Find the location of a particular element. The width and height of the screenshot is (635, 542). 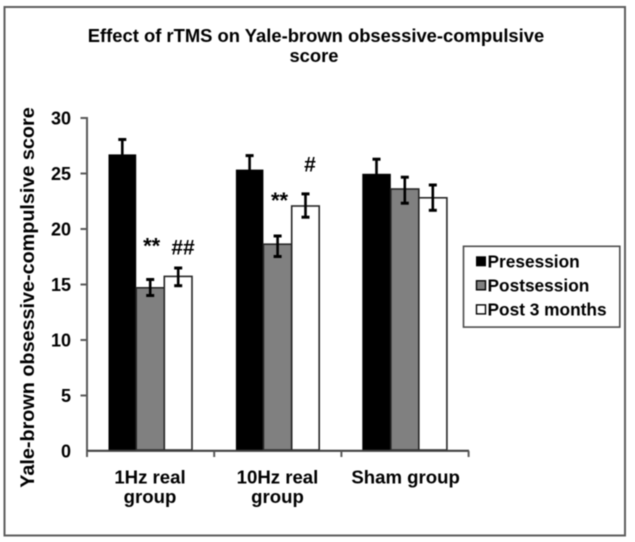

svg-text: 30 is located at coordinates (61, 119).